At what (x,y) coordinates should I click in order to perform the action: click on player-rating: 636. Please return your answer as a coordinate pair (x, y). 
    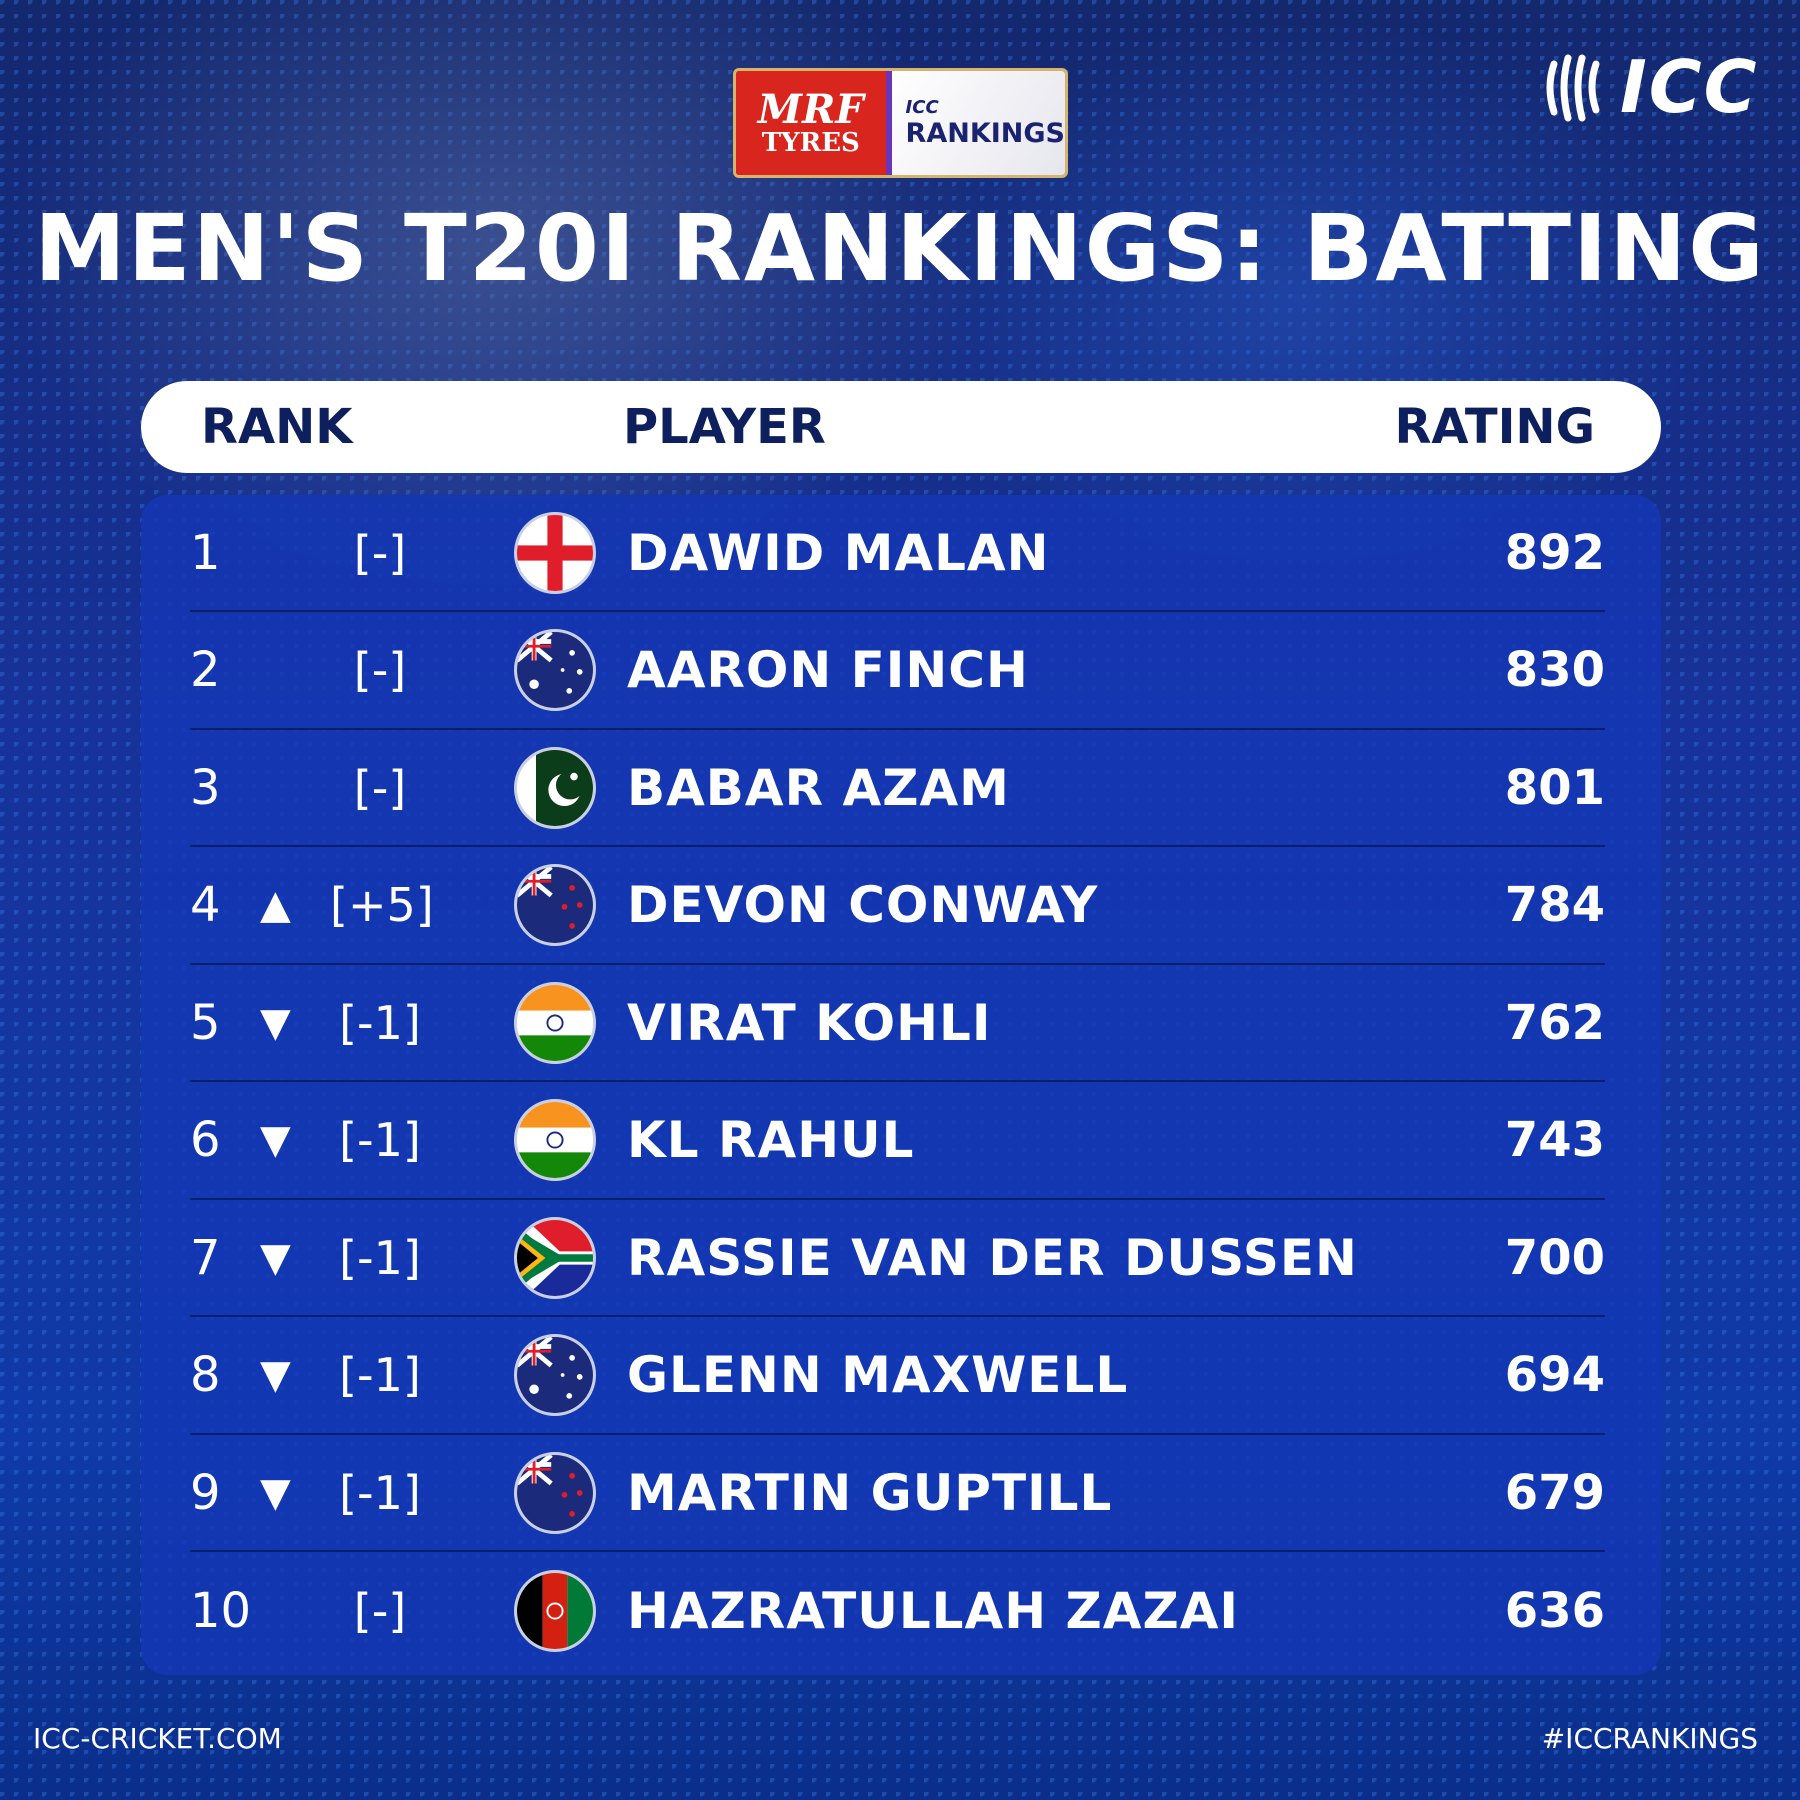
    Looking at the image, I should click on (1554, 1611).